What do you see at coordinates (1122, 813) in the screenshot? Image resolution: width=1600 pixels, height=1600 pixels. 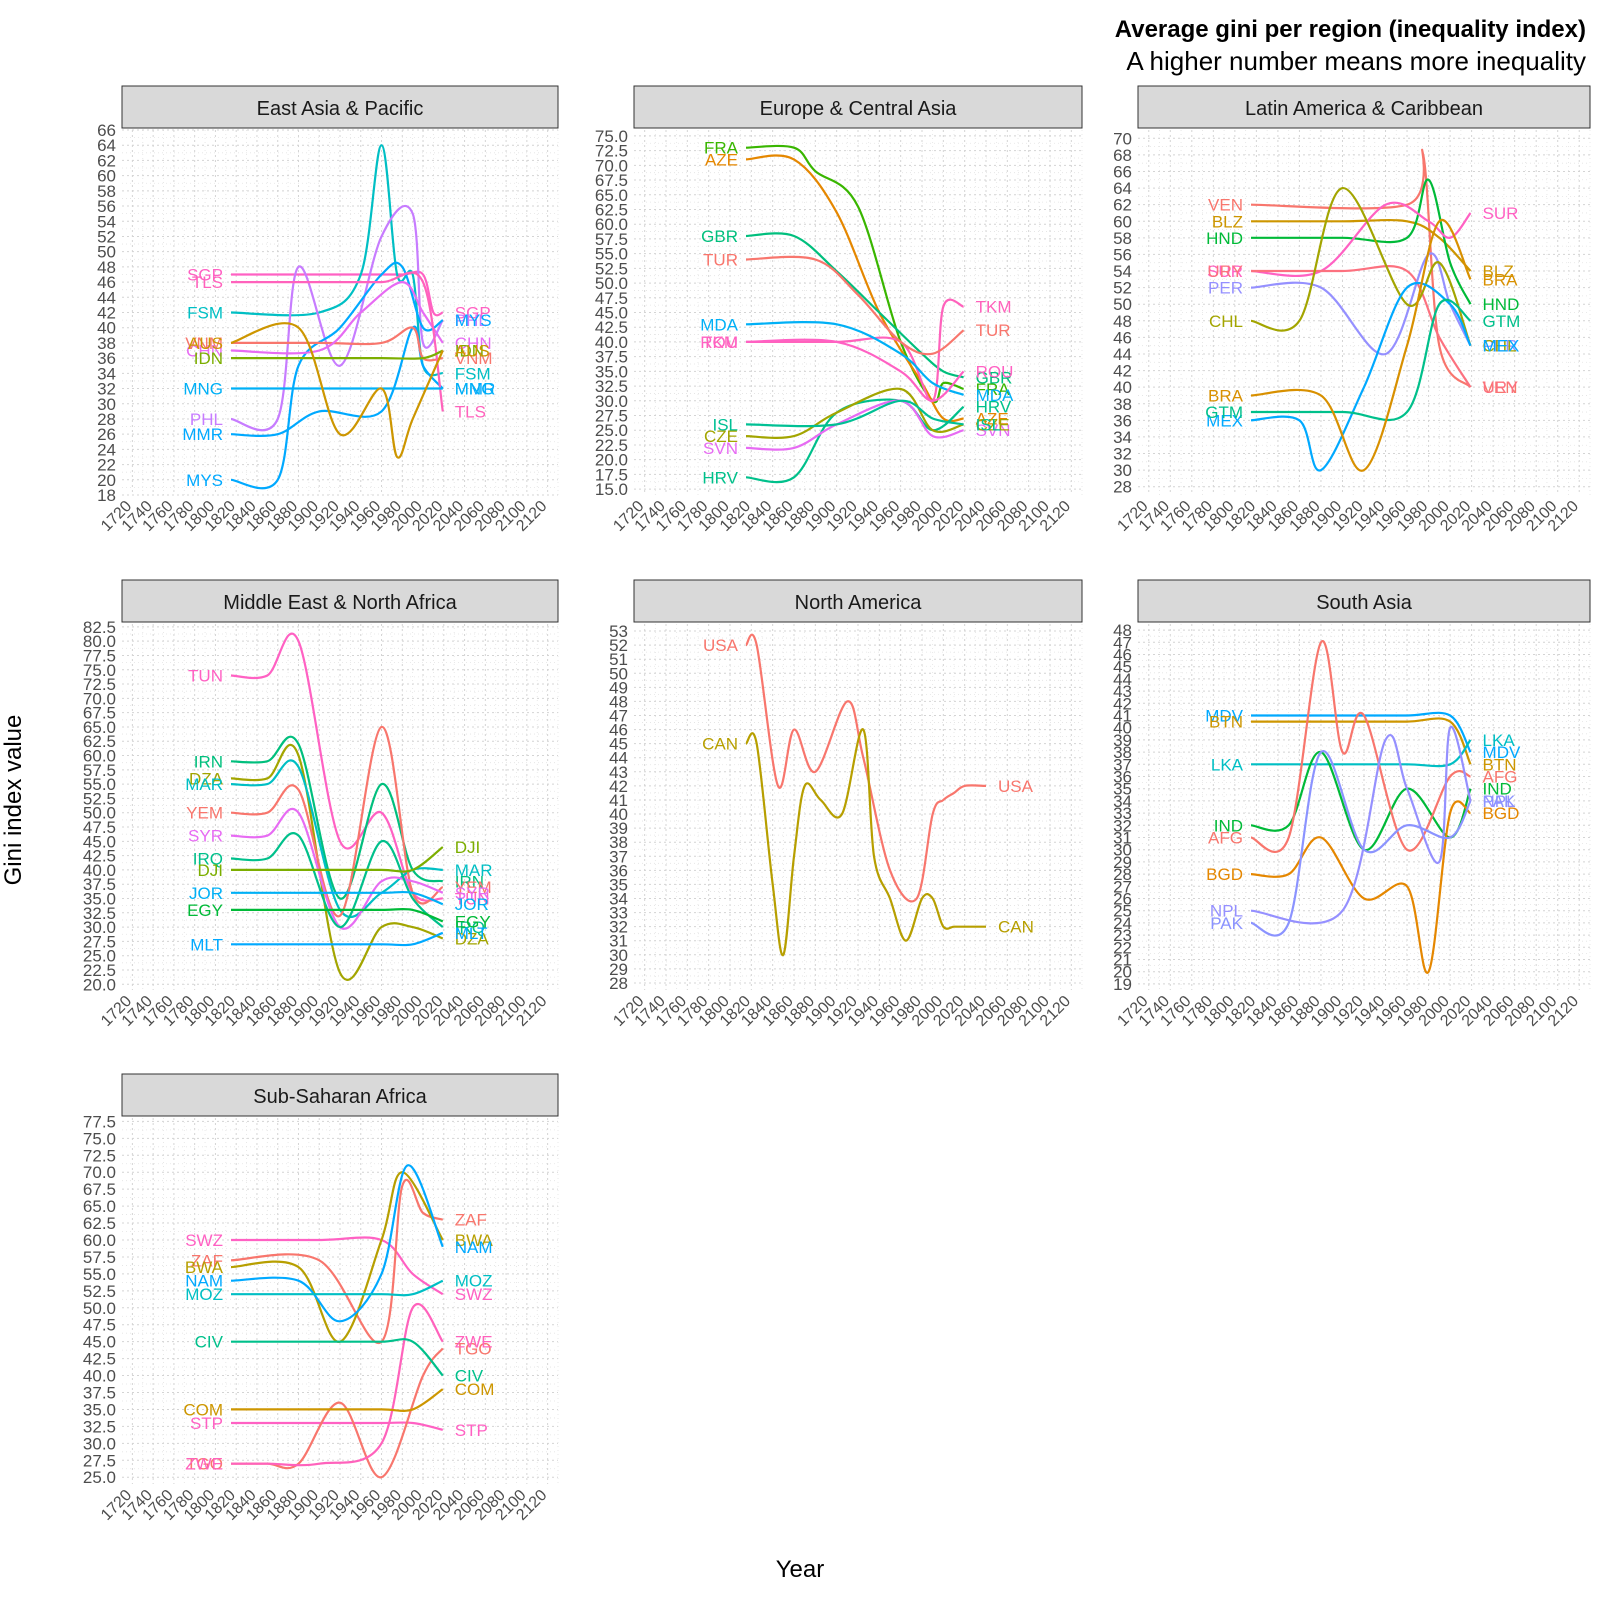 I see `y-tick-label: 33` at bounding box center [1122, 813].